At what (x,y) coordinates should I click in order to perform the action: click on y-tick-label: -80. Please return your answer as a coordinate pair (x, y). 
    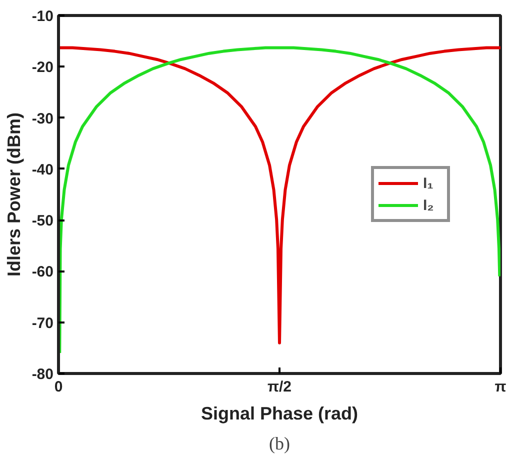
    Looking at the image, I should click on (43, 374).